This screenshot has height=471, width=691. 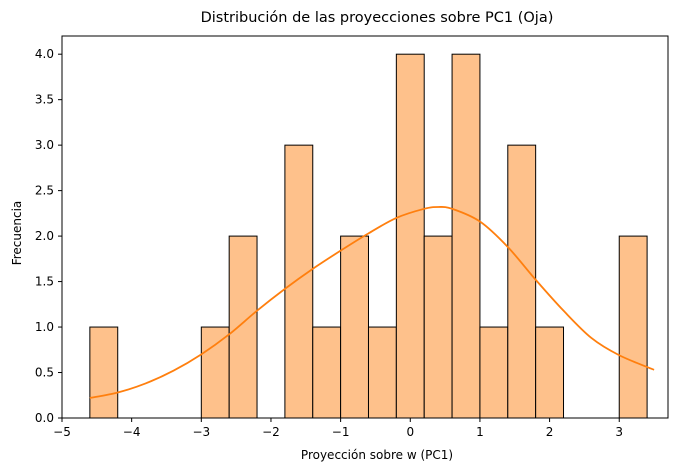 What do you see at coordinates (44, 100) in the screenshot?
I see `y-tick-label: 3.5` at bounding box center [44, 100].